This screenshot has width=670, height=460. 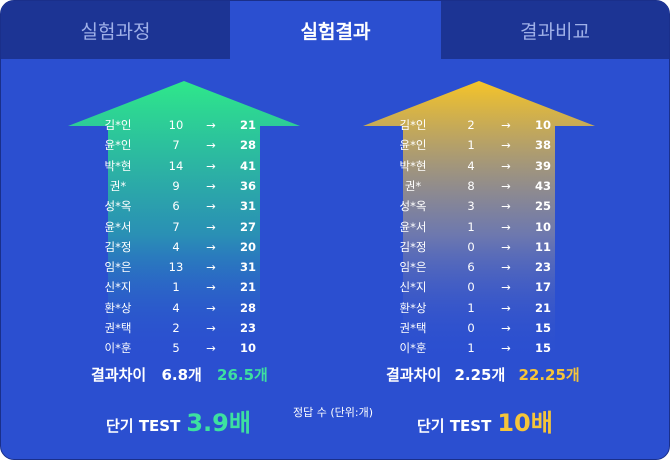 What do you see at coordinates (118, 185) in the screenshot?
I see `participant-name: 권*` at bounding box center [118, 185].